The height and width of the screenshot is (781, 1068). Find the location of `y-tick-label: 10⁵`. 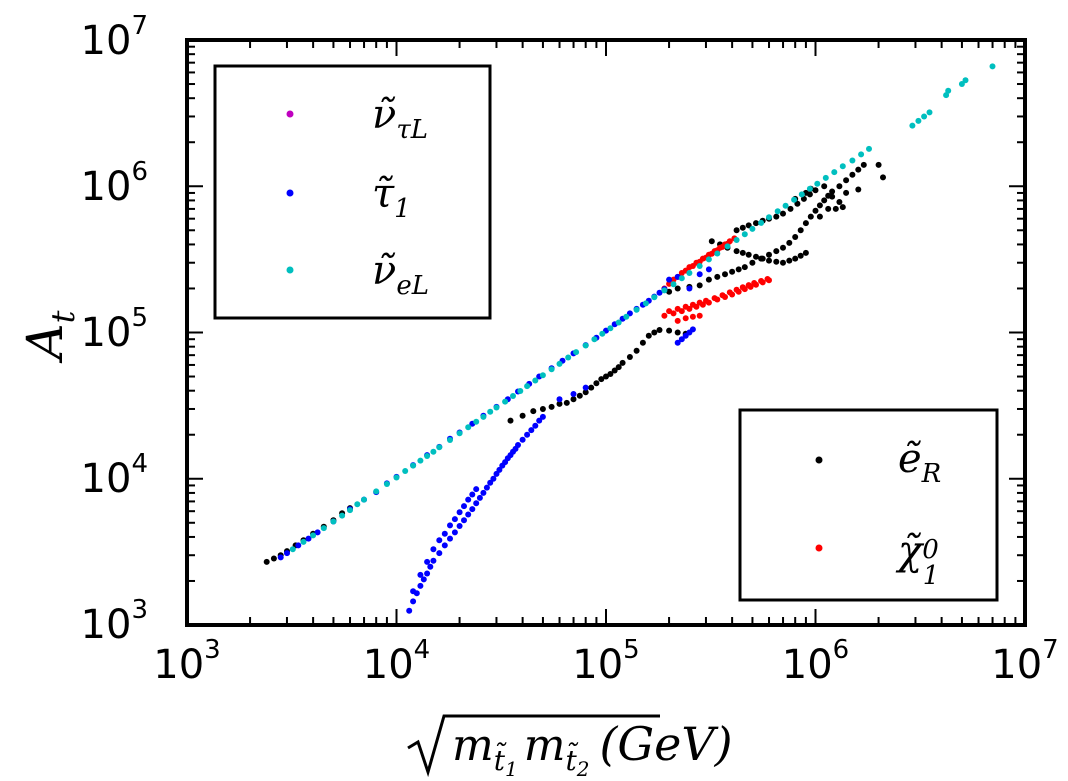

y-tick-label: 10⁵ is located at coordinates (114, 329).